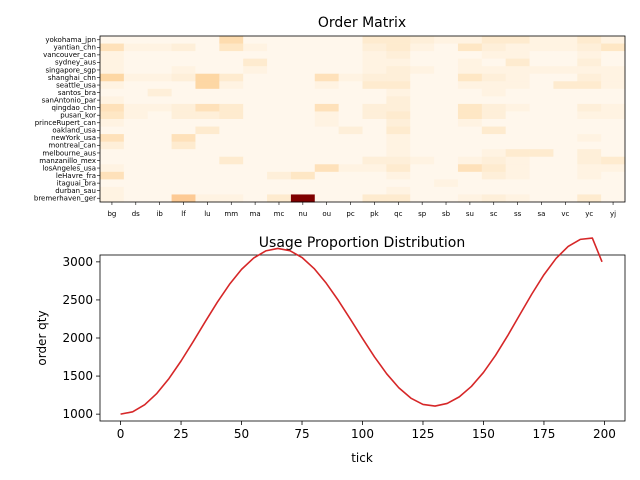 The image size is (640, 480). What do you see at coordinates (136, 214) in the screenshot?
I see `heatmap-x-tick-label: ds` at bounding box center [136, 214].